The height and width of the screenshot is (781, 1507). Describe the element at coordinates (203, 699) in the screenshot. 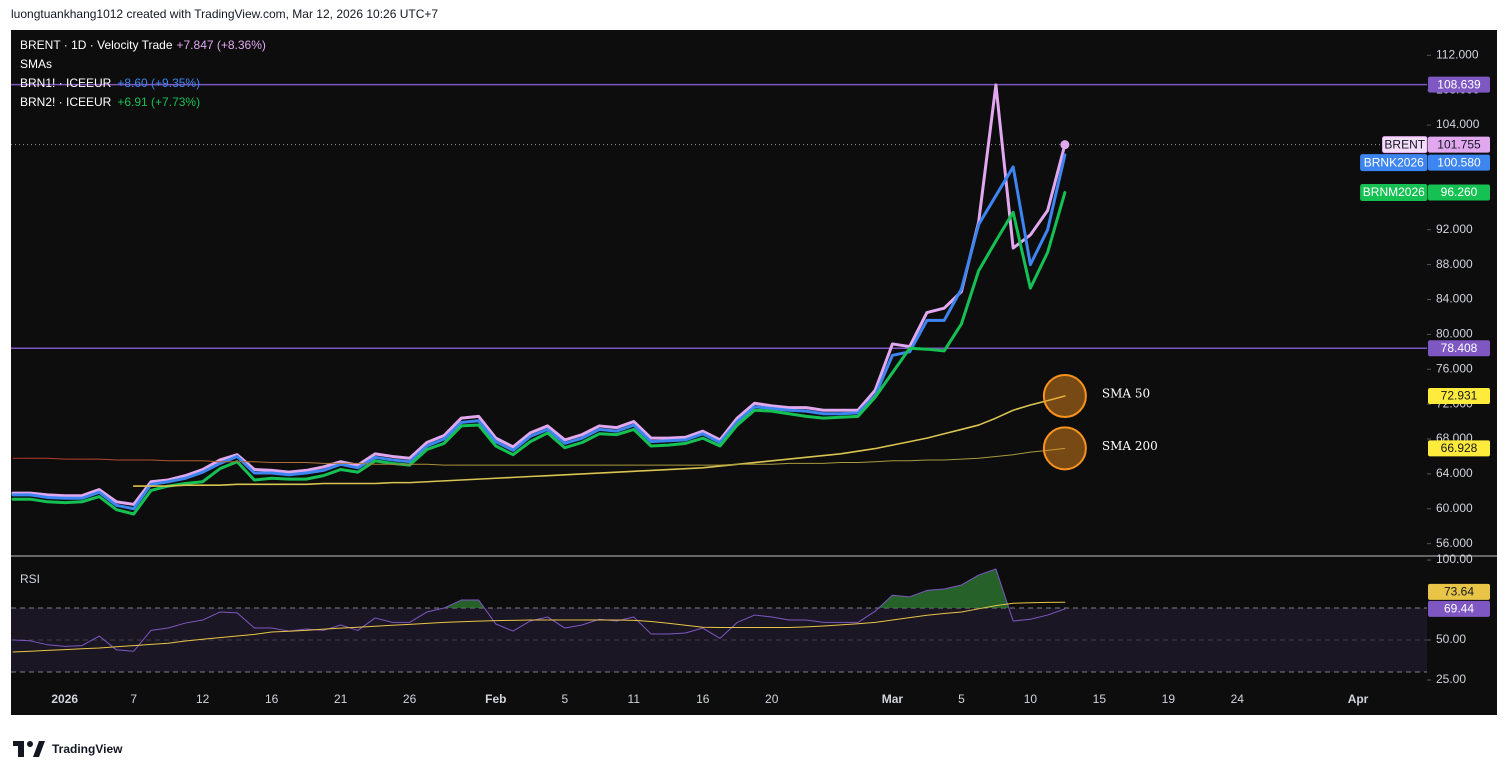

I see `x-tick-label: 12` at that location.